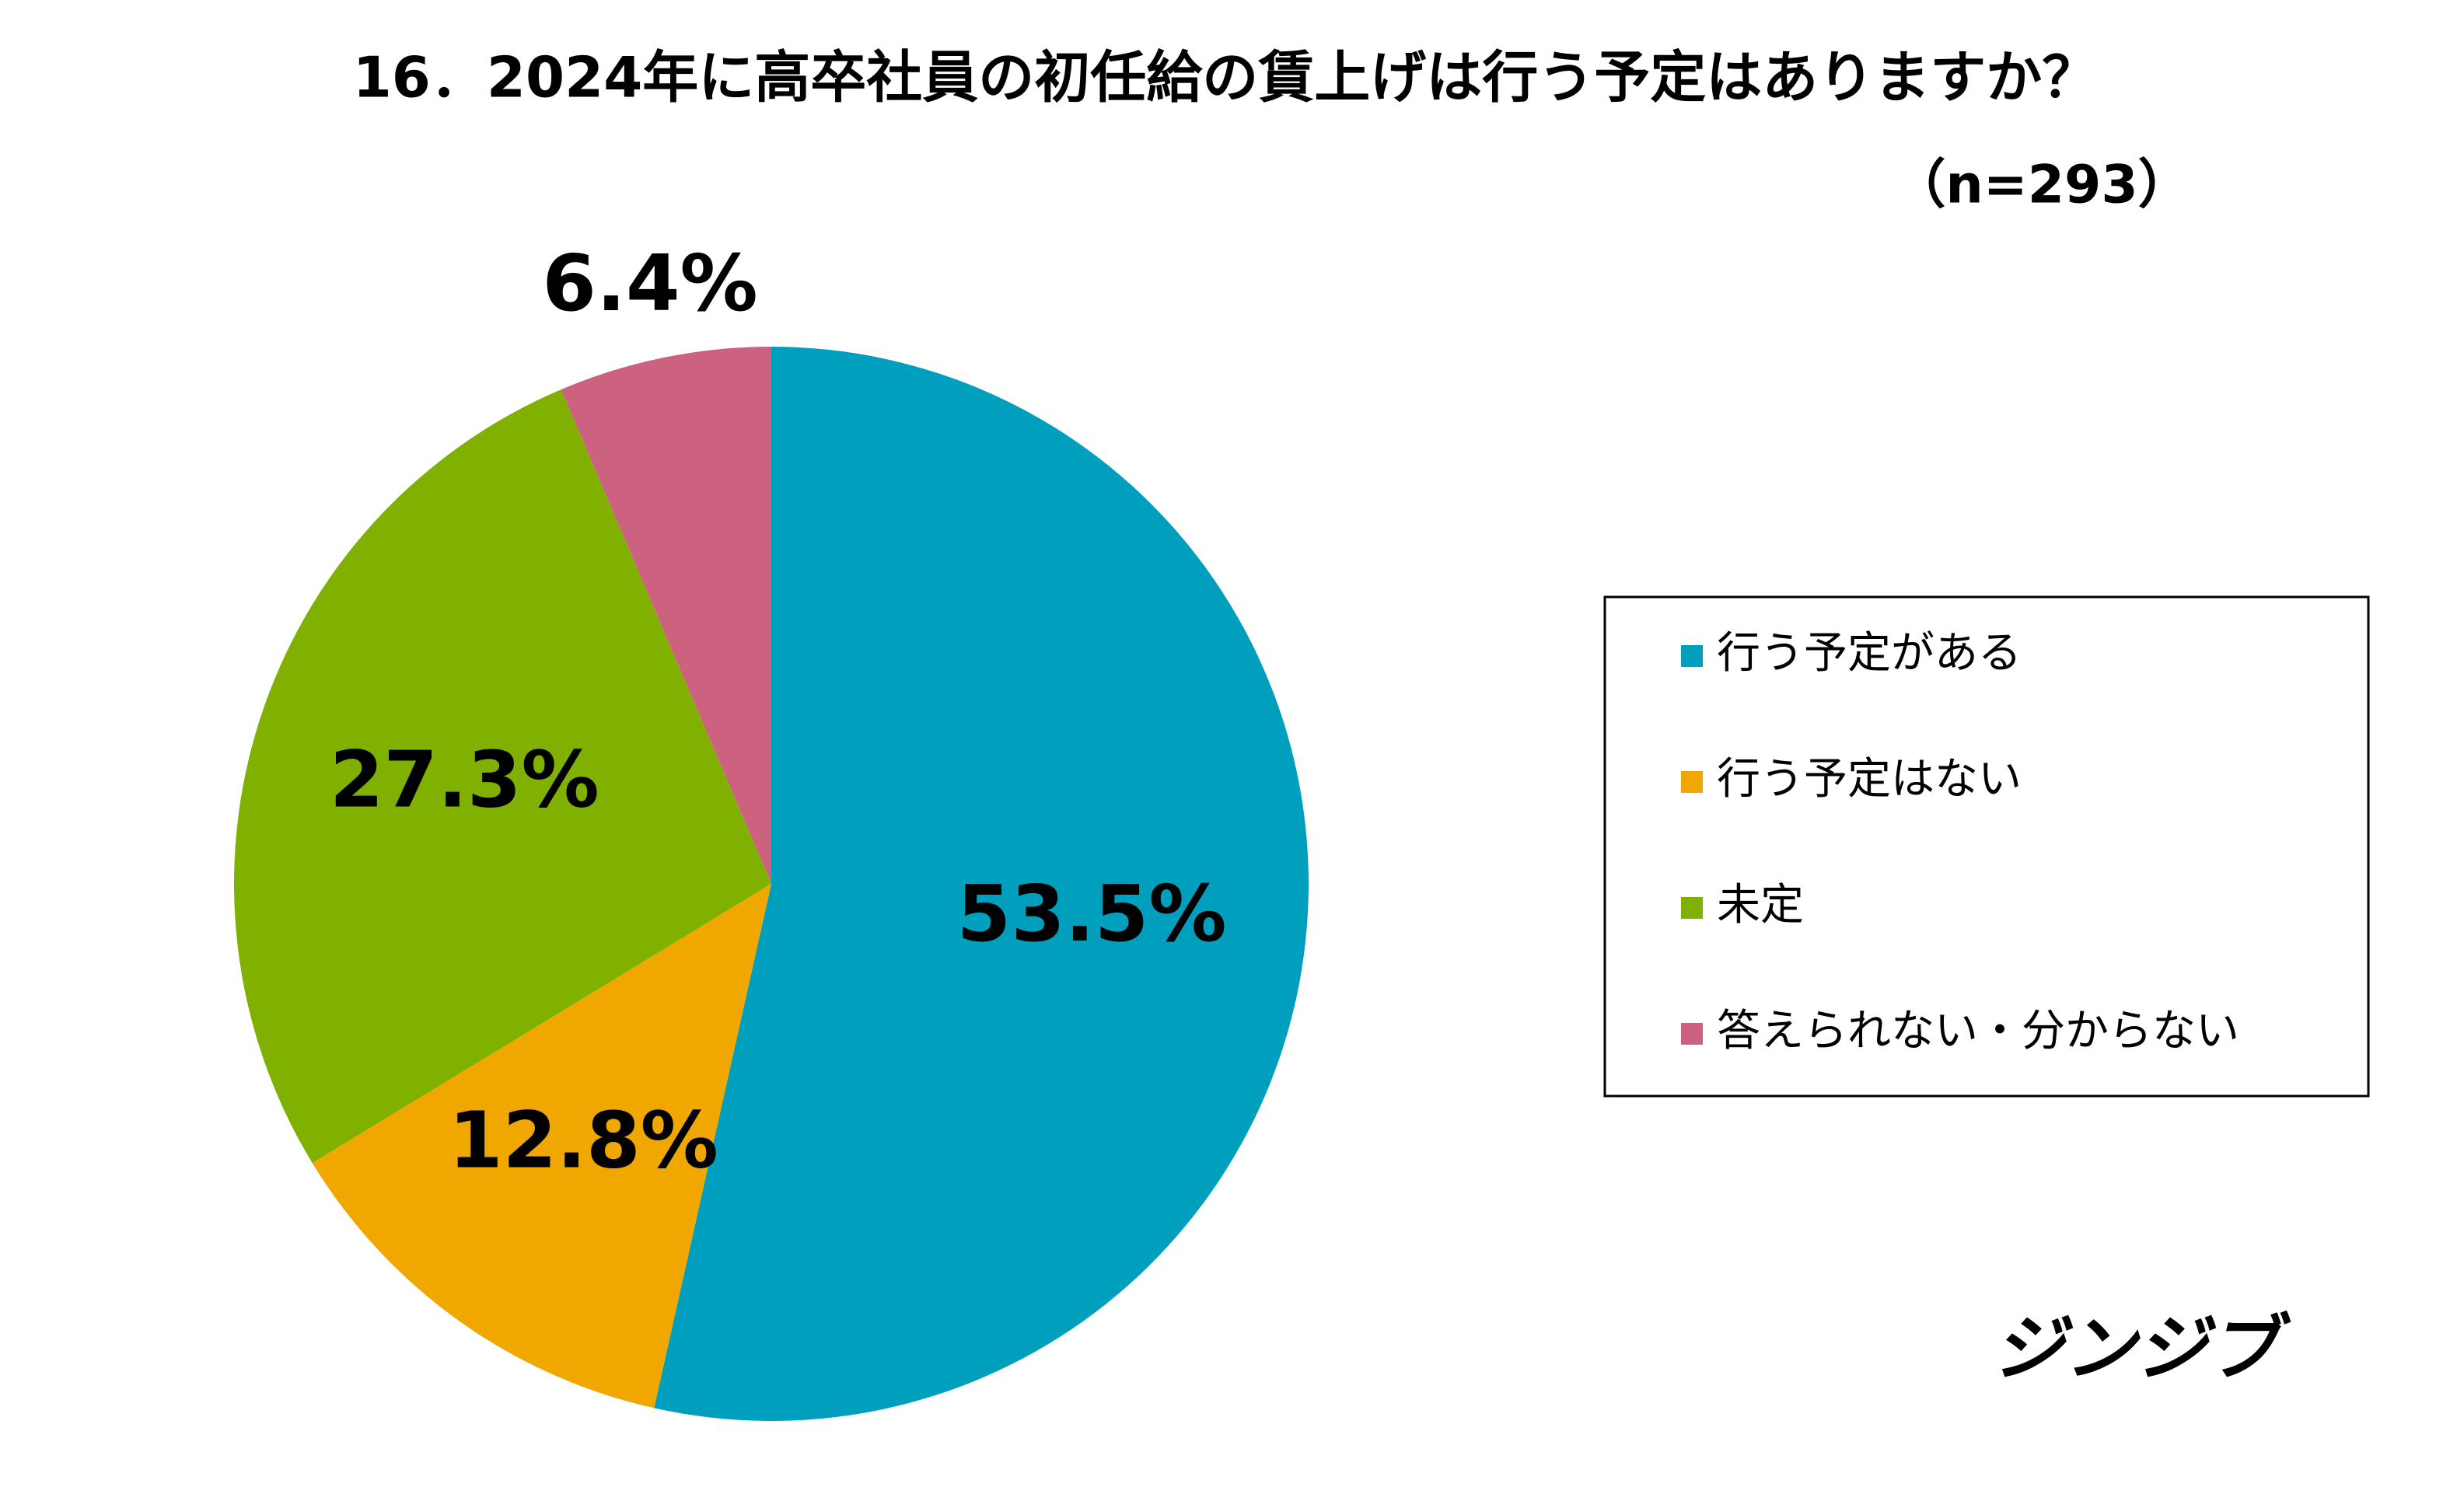  I want to click on legend-label: 行う予定がある, so click(1870, 653).